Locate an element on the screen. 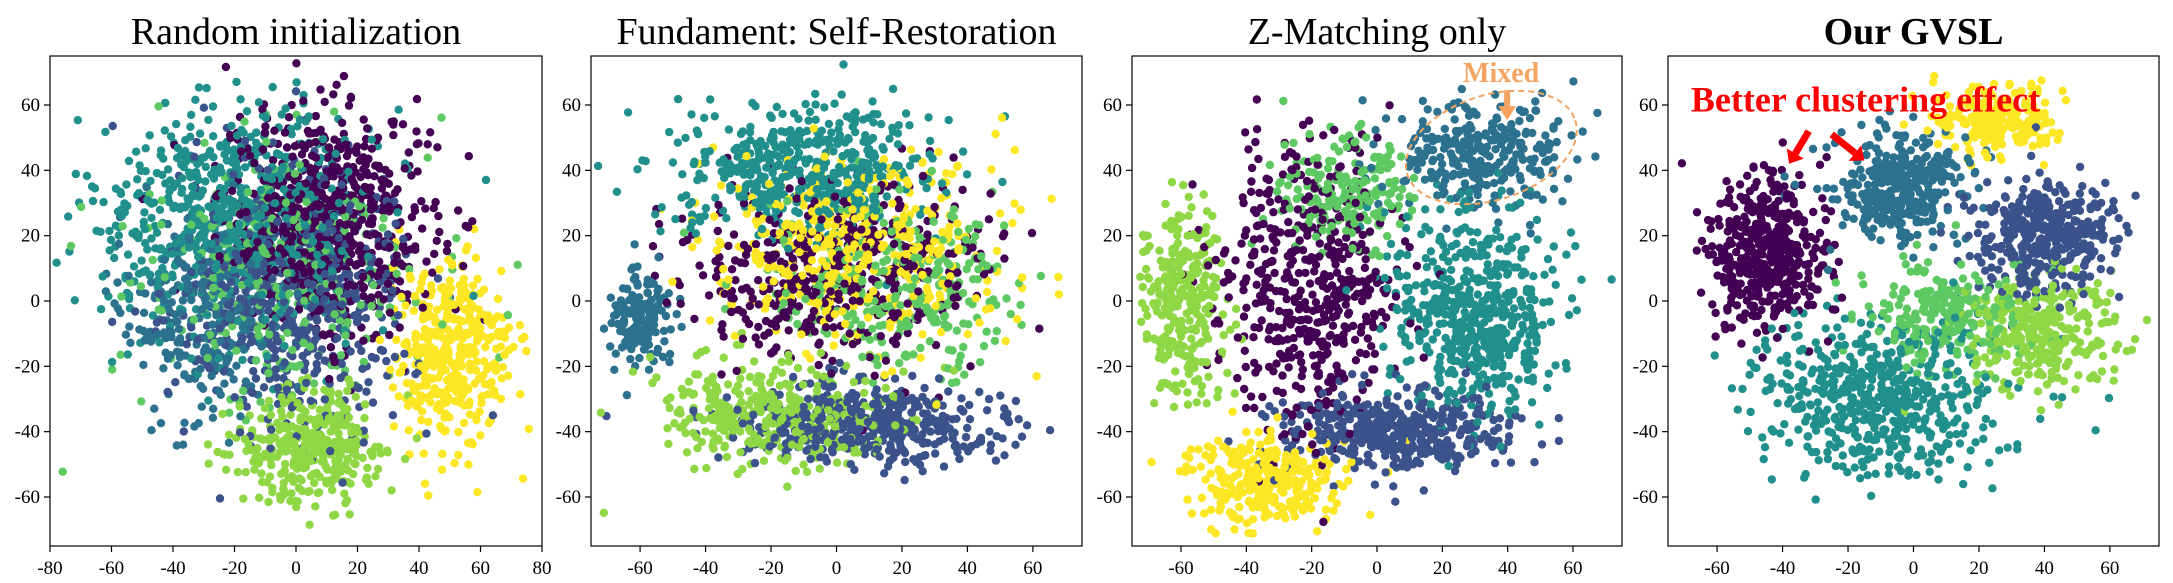 The width and height of the screenshot is (2173, 583). x-tick-label: 20 is located at coordinates (357, 568).